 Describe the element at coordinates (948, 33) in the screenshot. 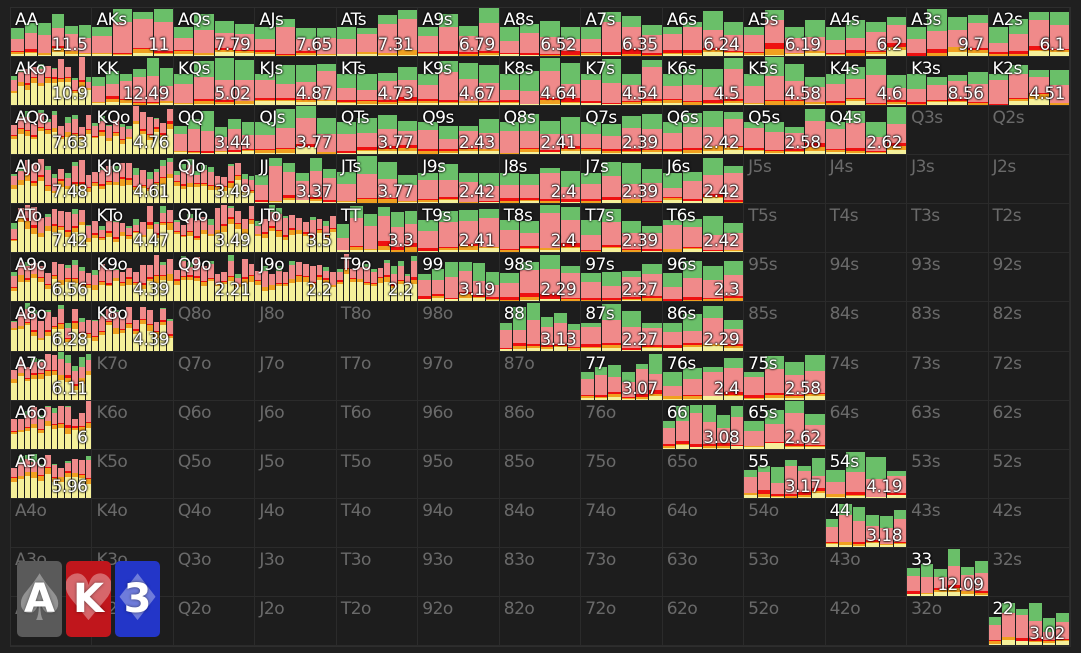

I see `hand-cell-a3s: A3s 9.7` at that location.